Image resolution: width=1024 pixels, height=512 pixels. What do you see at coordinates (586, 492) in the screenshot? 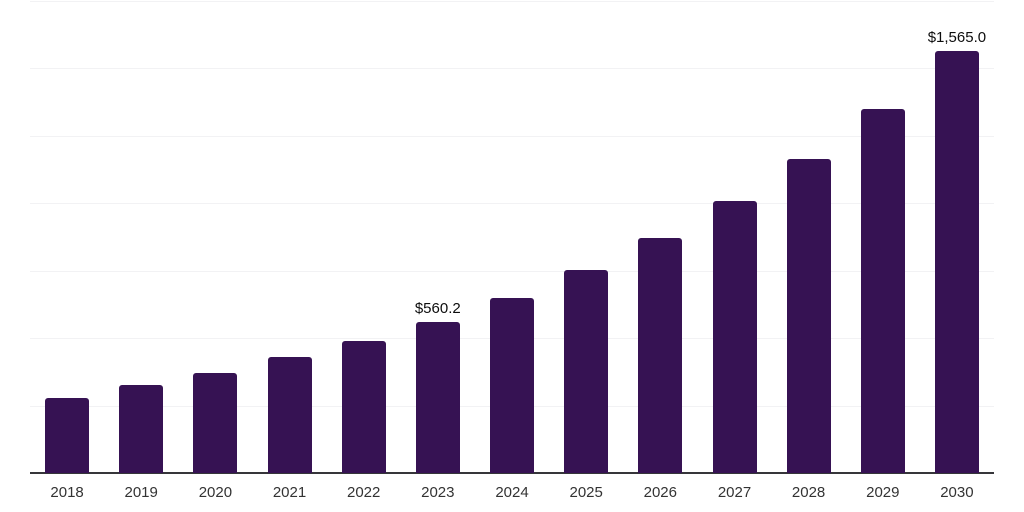
I see `x-tick-2025: 2025` at bounding box center [586, 492].